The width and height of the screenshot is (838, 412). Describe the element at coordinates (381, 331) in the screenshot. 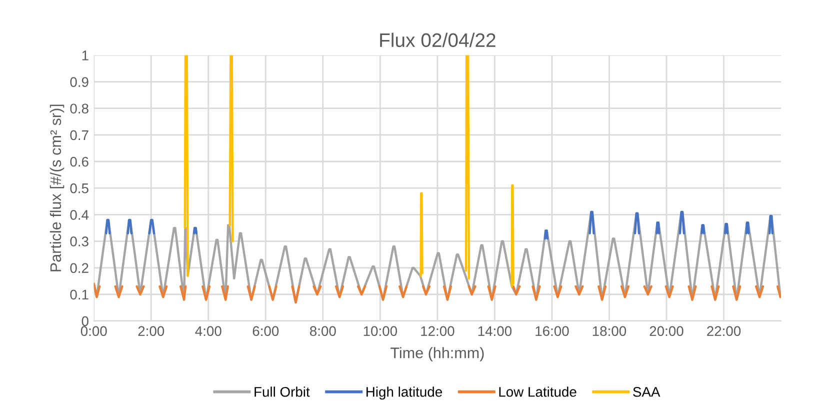

I see `x-tick-label: 10:00` at that location.